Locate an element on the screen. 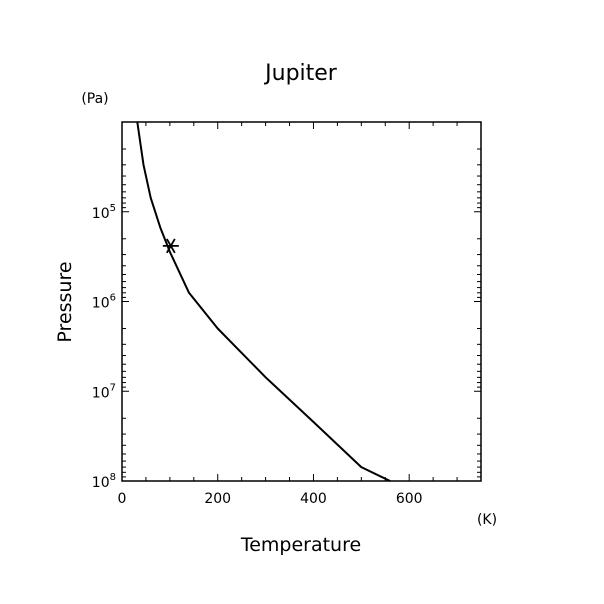 The width and height of the screenshot is (604, 604). x-tick-label: 600 is located at coordinates (409, 499).